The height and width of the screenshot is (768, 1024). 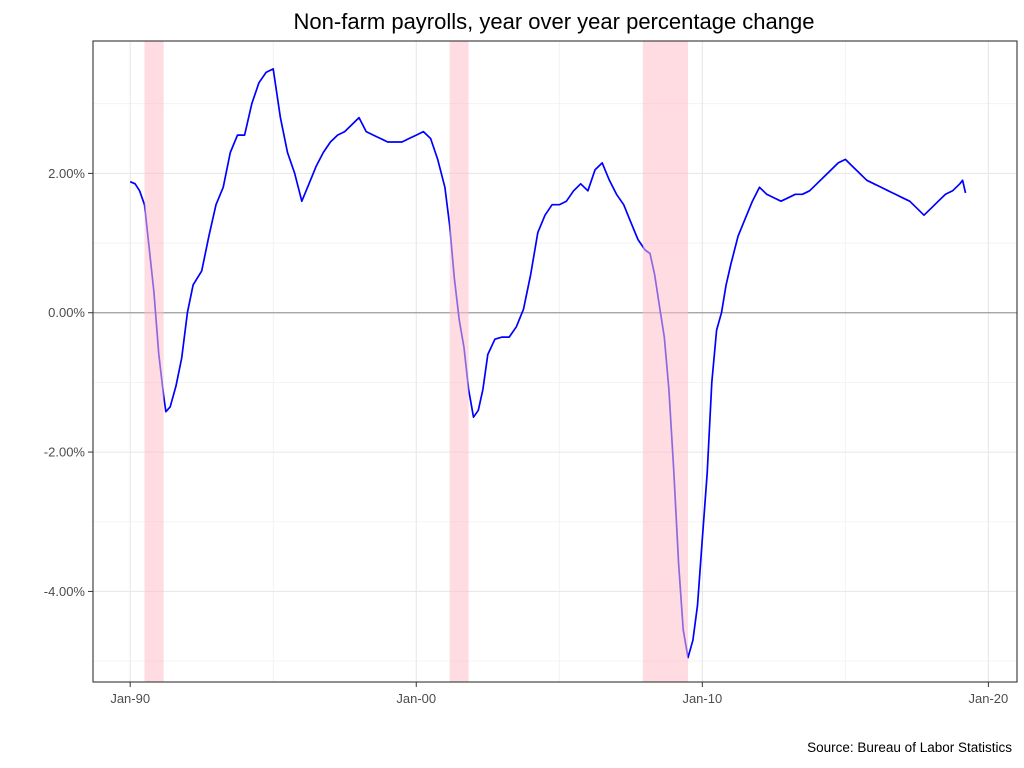 I want to click on y-tick-label: 2.00%, so click(x=66, y=173).